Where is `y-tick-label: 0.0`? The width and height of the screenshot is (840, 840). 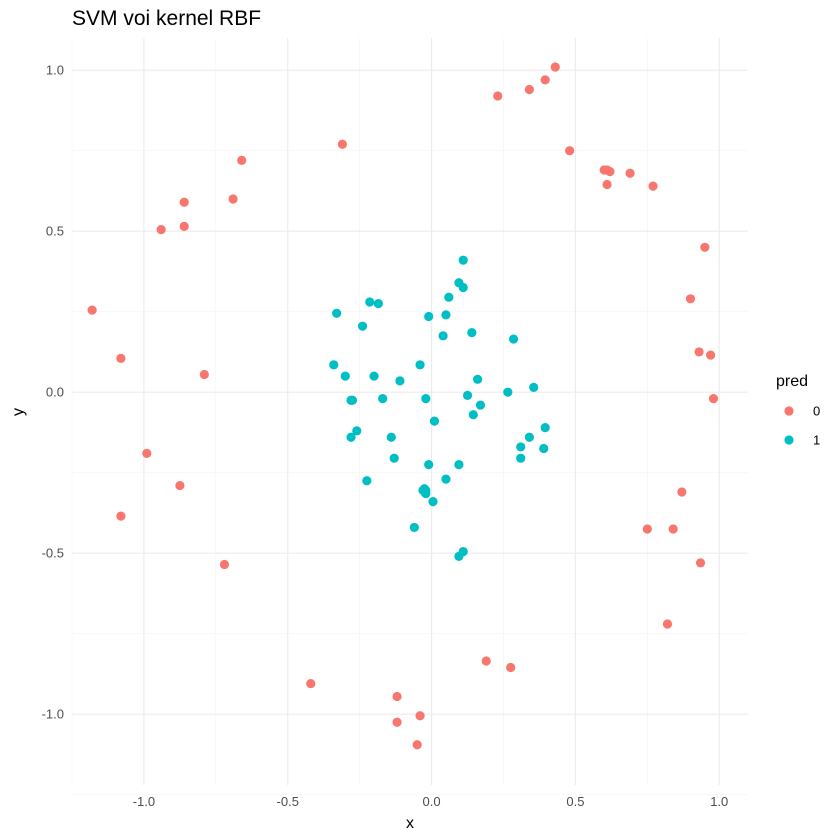
y-tick-label: 0.0 is located at coordinates (55, 392).